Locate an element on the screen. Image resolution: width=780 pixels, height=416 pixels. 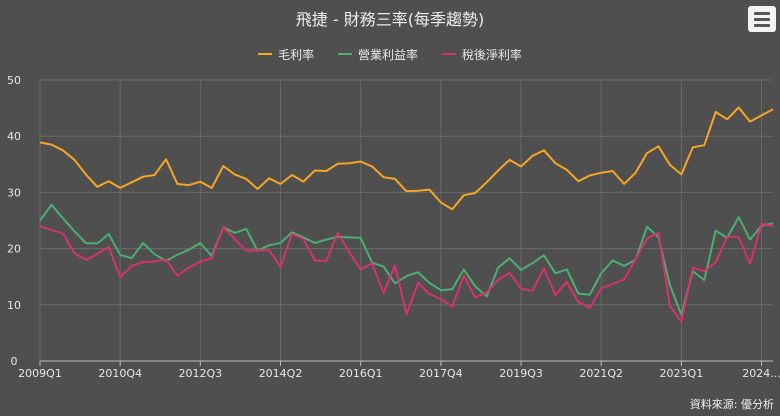
x-tick-label: 2010Q4 is located at coordinates (120, 373).